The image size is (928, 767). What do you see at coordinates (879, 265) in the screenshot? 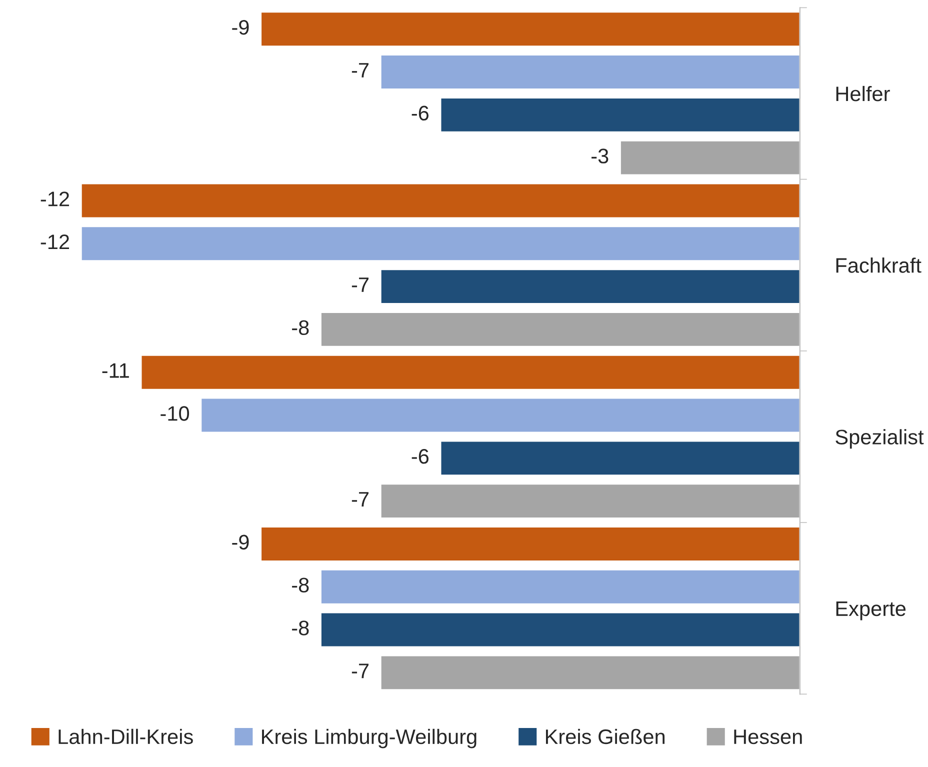
I see `y-tick-label: Fachkraft` at bounding box center [879, 265].